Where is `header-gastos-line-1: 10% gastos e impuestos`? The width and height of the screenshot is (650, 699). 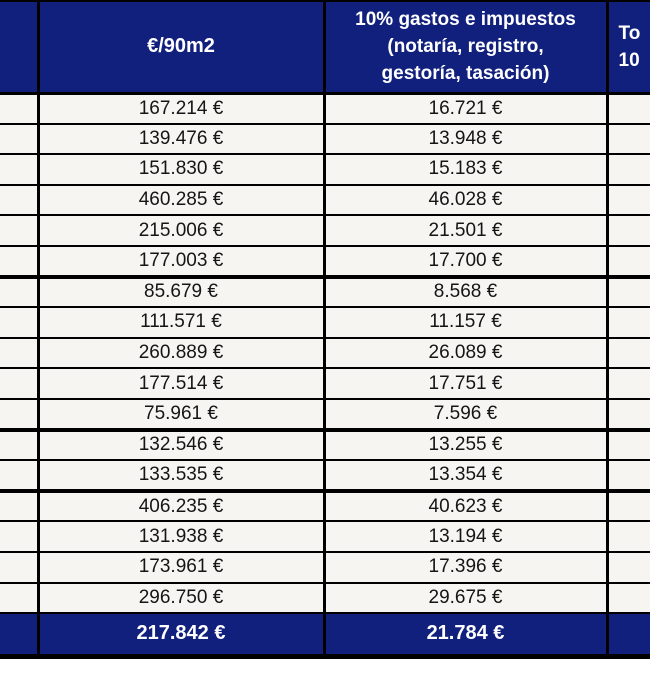 header-gastos-line-1: 10% gastos e impuestos is located at coordinates (465, 20).